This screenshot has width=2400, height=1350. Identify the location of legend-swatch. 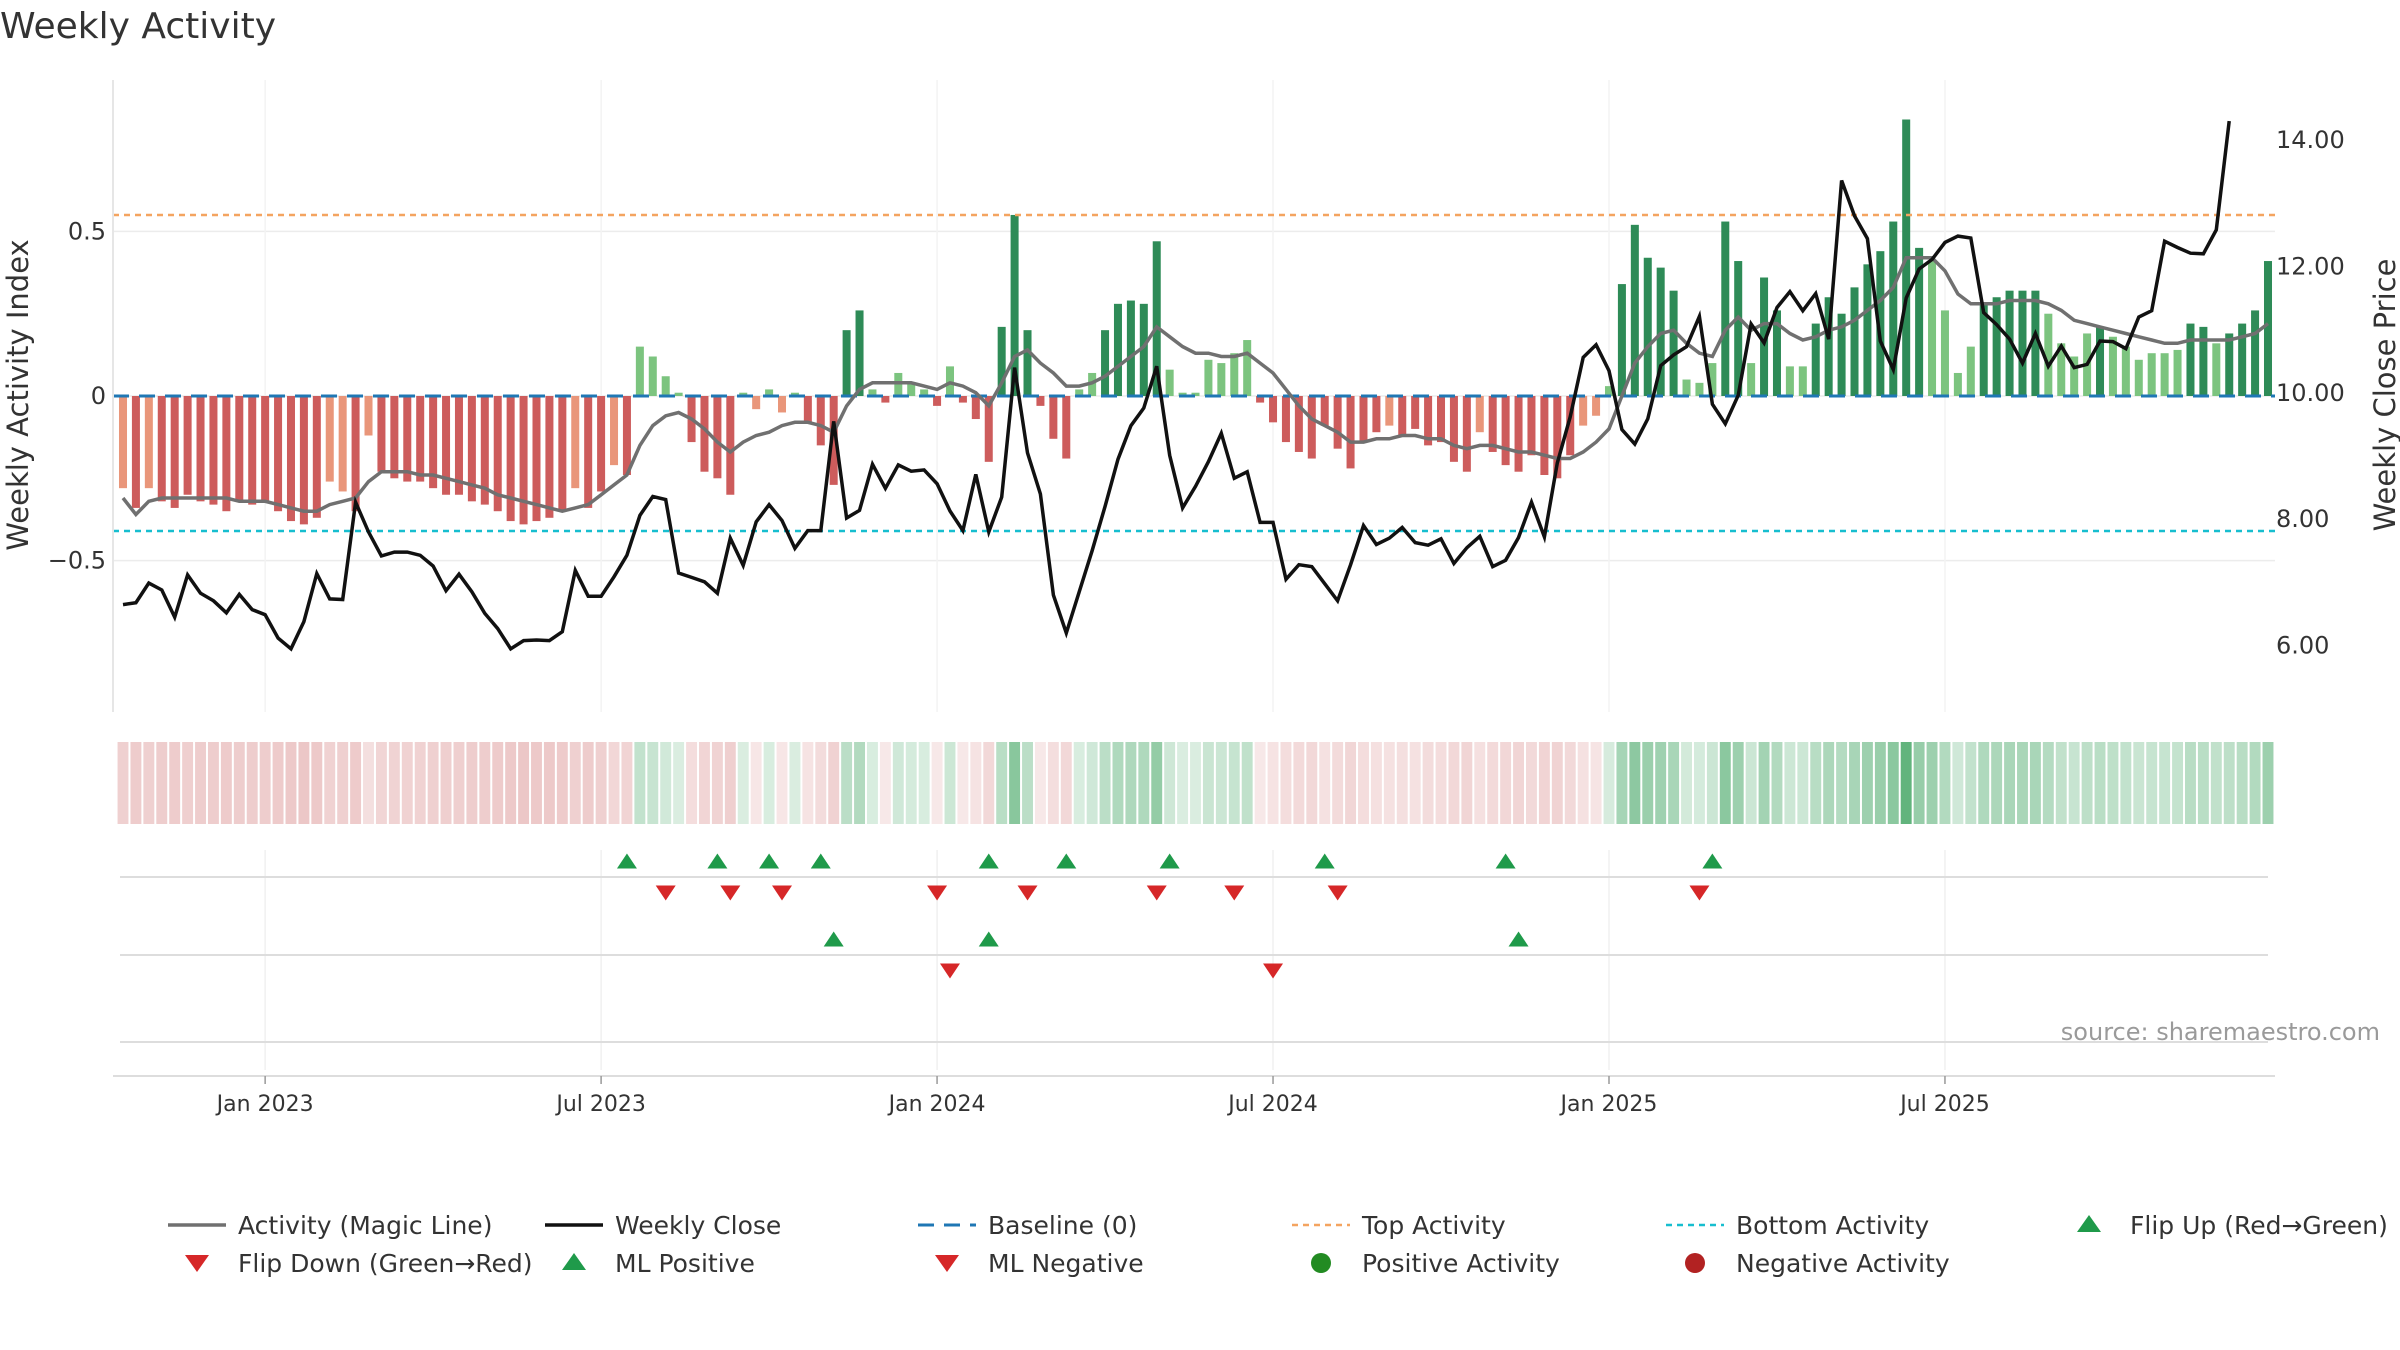
(1321, 1263).